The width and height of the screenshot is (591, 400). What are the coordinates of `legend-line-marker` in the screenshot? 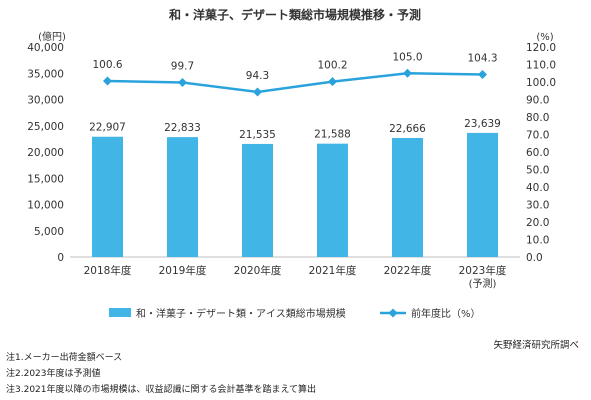 It's located at (393, 313).